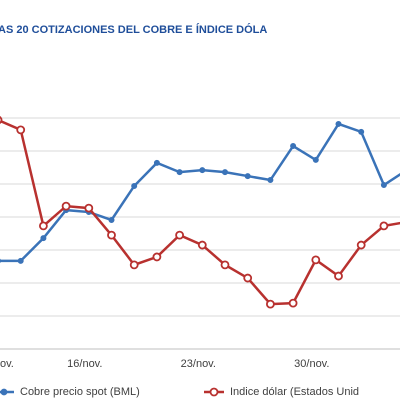  Describe the element at coordinates (198, 364) in the screenshot. I see `x-tick-label: 23/nov.` at that location.